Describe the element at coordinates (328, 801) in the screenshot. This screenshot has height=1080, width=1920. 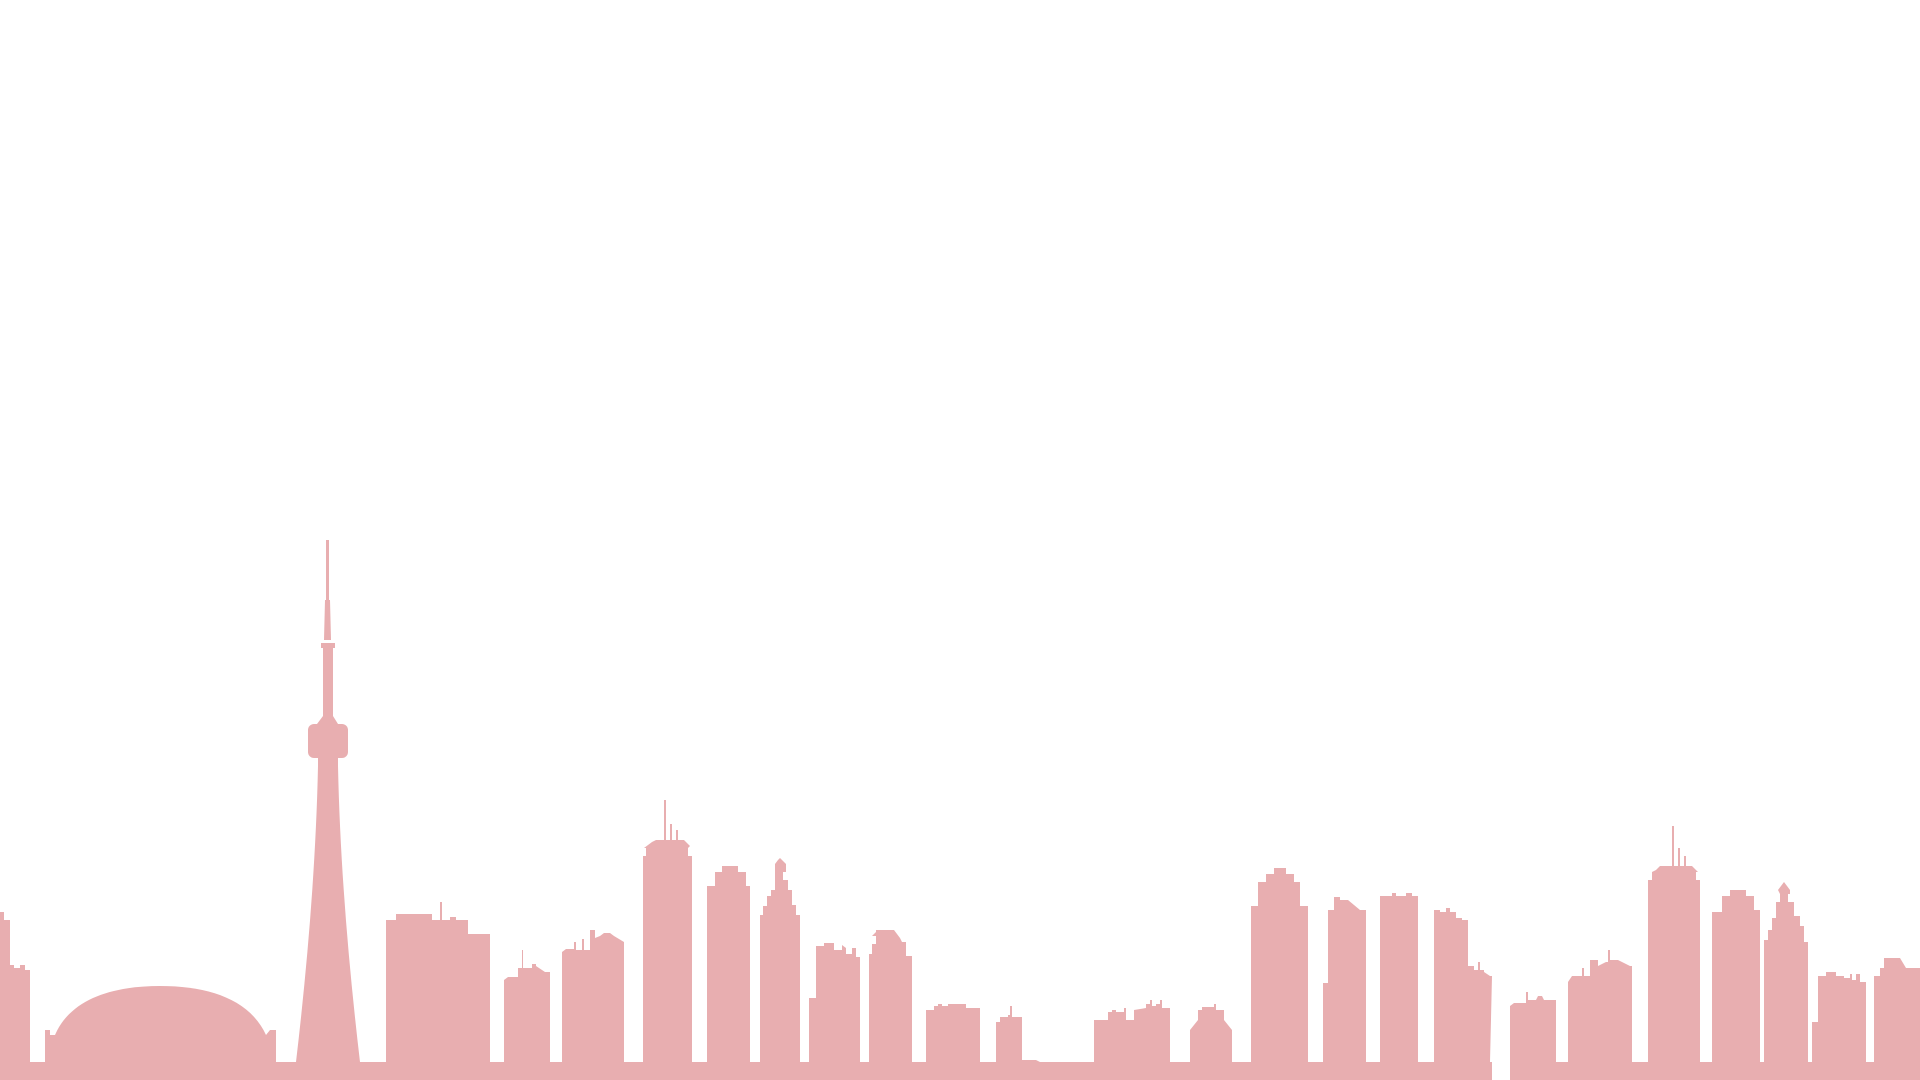
I see `cn-tower-icon` at that location.